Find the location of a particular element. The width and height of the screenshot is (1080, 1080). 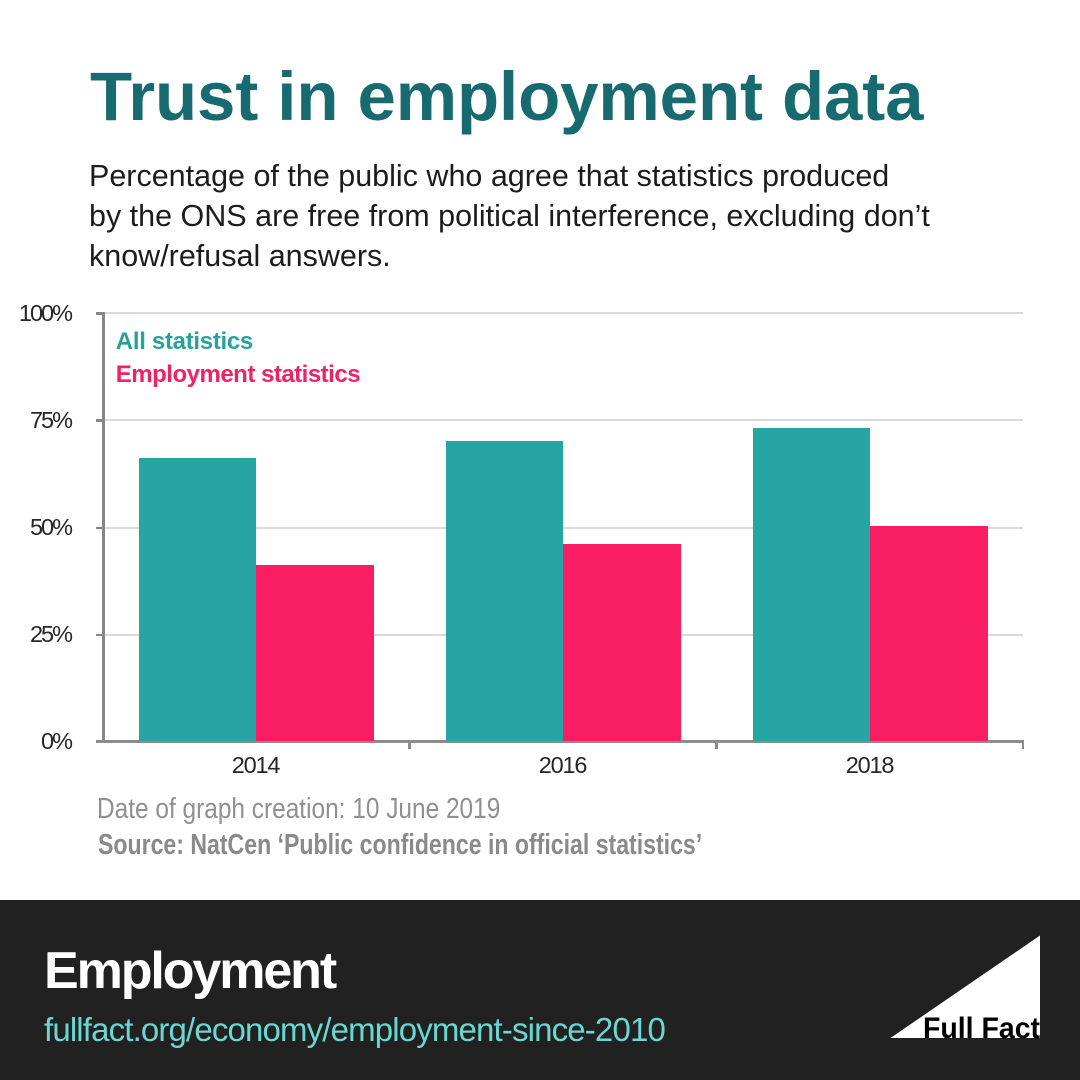

svg-text: Full Fact is located at coordinates (981, 1028).